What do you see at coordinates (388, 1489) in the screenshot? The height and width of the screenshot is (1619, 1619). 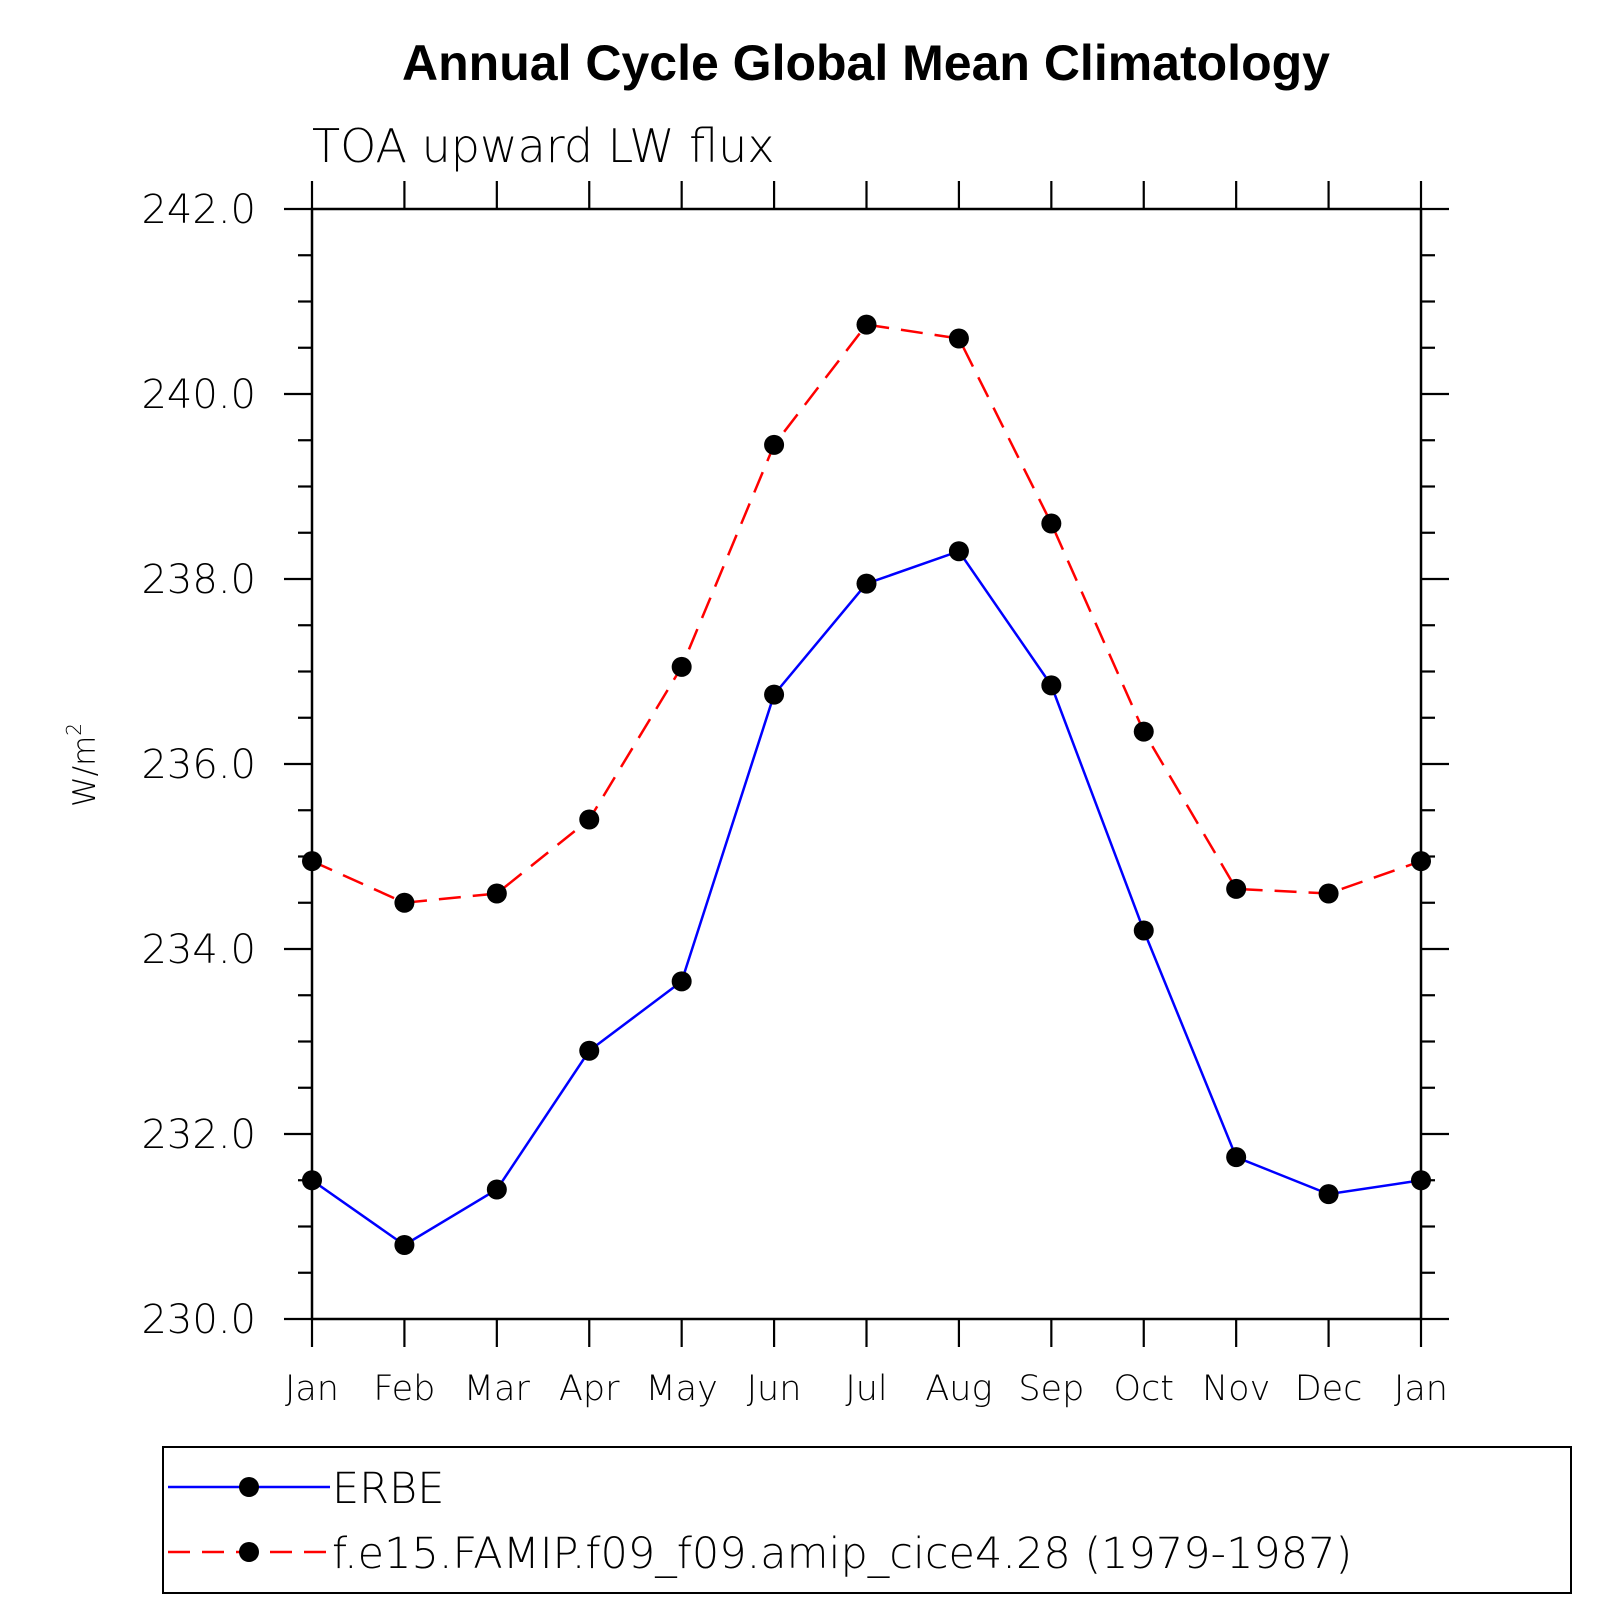 I see `legend-label-erbe: ERBE` at bounding box center [388, 1489].